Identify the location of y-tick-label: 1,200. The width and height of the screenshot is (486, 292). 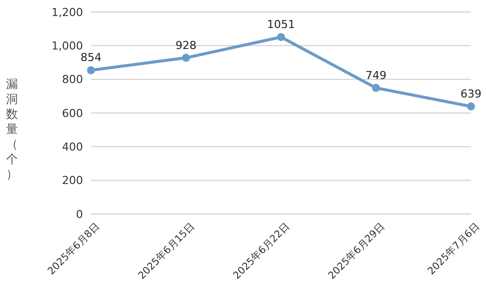
(67, 12).